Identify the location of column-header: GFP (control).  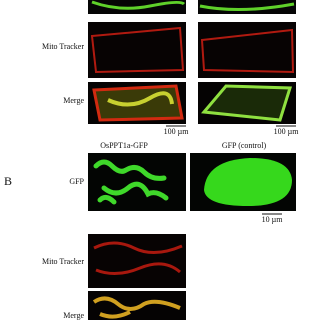
(244, 145).